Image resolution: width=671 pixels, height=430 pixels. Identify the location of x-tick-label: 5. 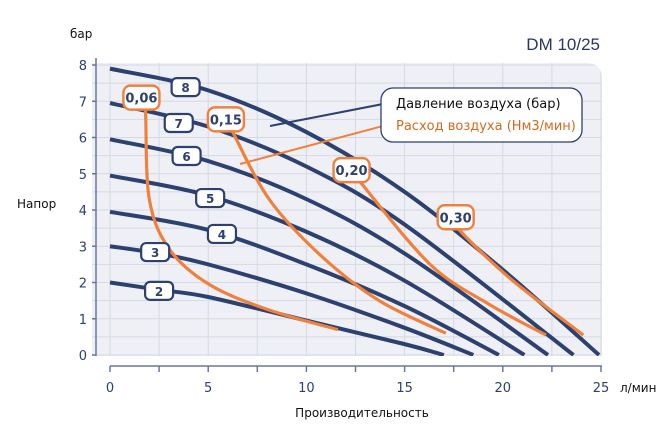
(208, 388).